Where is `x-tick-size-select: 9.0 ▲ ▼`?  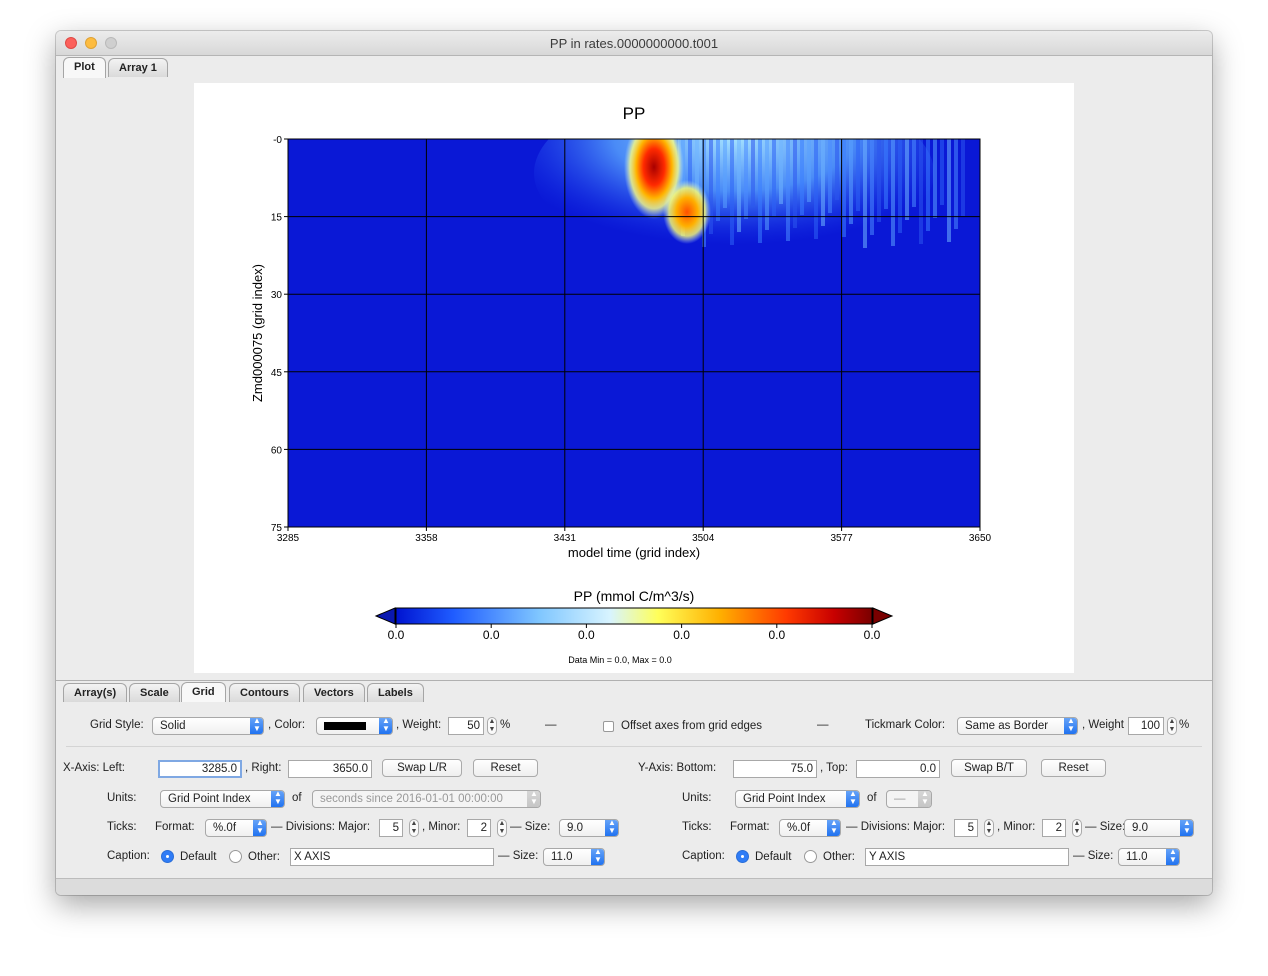
x-tick-size-select: 9.0 ▲ ▼ is located at coordinates (589, 828).